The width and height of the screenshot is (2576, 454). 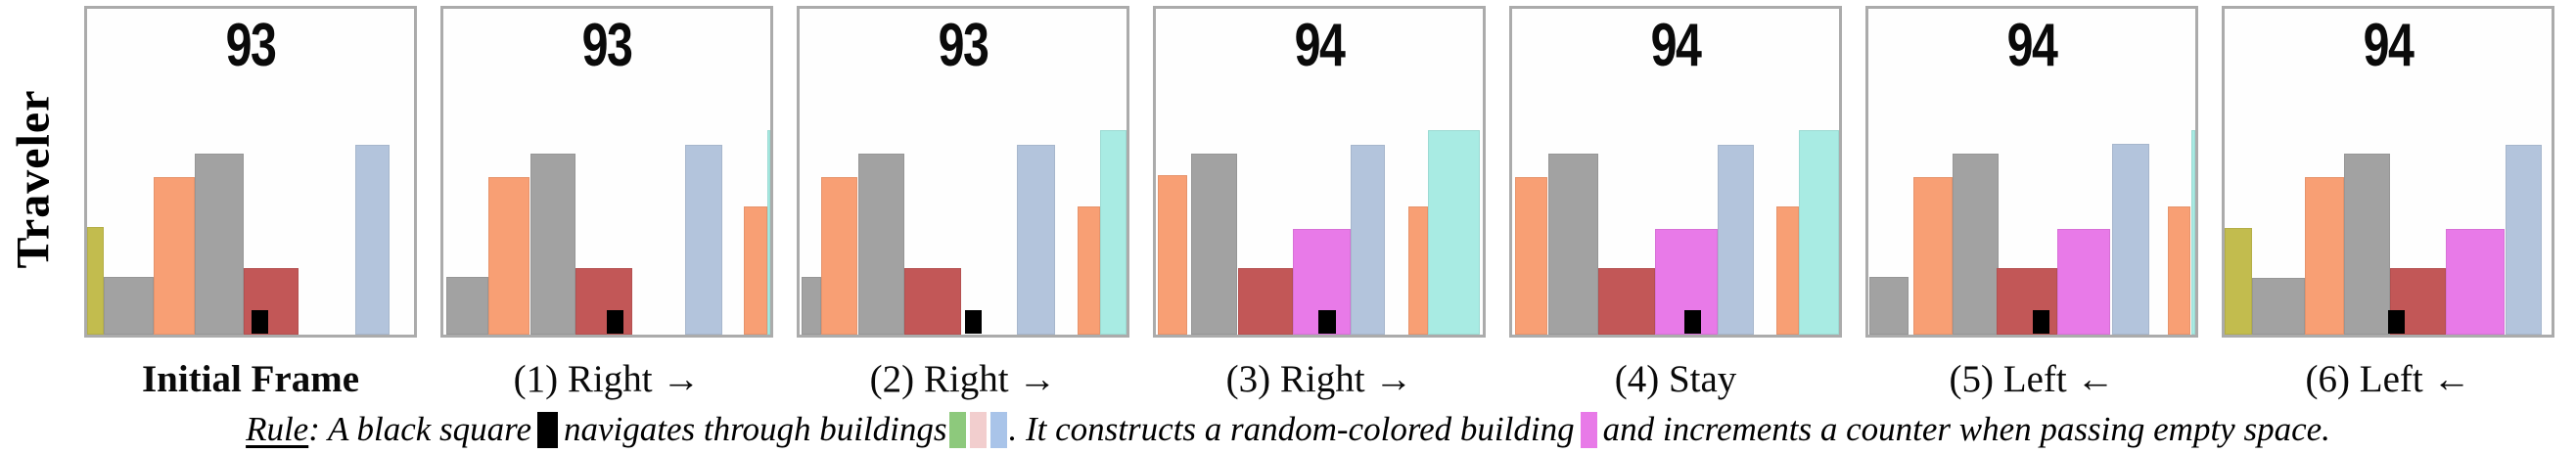 What do you see at coordinates (1319, 379) in the screenshot?
I see `frame-caption: (3) Right →` at bounding box center [1319, 379].